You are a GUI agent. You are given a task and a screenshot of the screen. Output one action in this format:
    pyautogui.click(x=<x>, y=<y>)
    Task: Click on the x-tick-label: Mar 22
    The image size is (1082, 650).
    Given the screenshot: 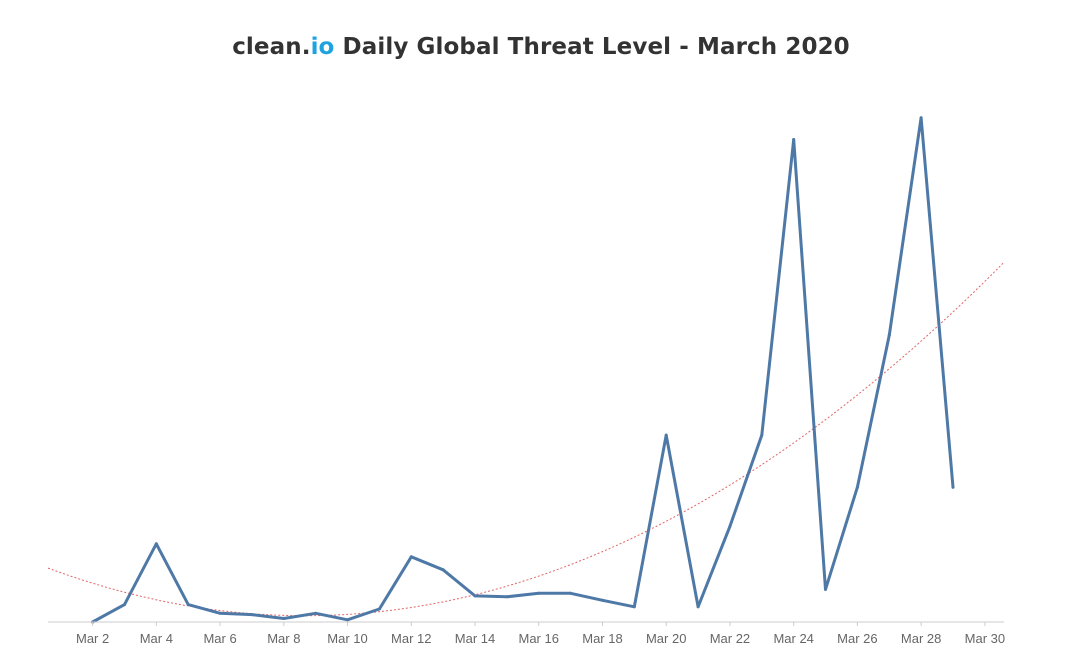 What is the action you would take?
    pyautogui.click(x=730, y=638)
    